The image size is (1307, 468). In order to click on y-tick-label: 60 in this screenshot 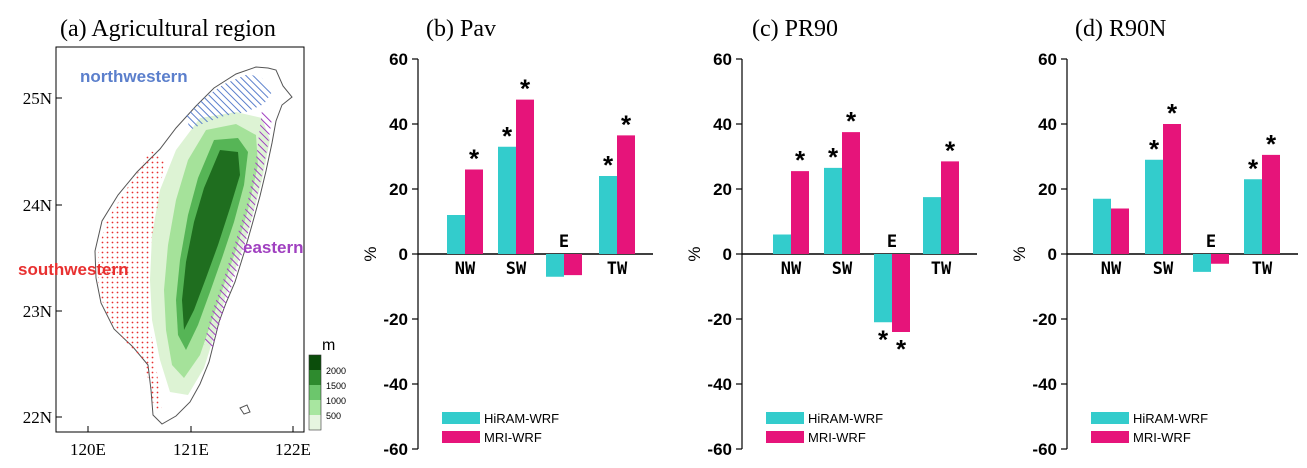, I will do `click(1047, 59)`.